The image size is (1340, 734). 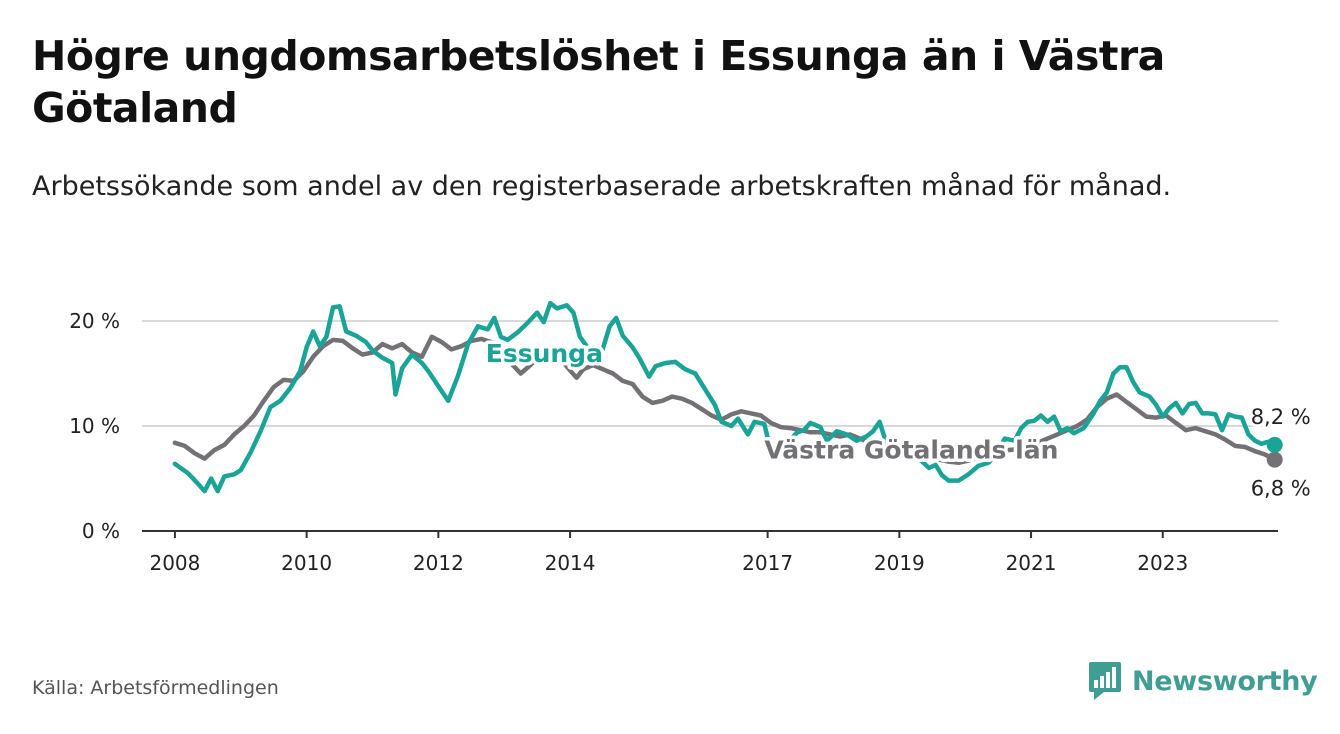 I want to click on x-tick-label: 2017, so click(x=767, y=563).